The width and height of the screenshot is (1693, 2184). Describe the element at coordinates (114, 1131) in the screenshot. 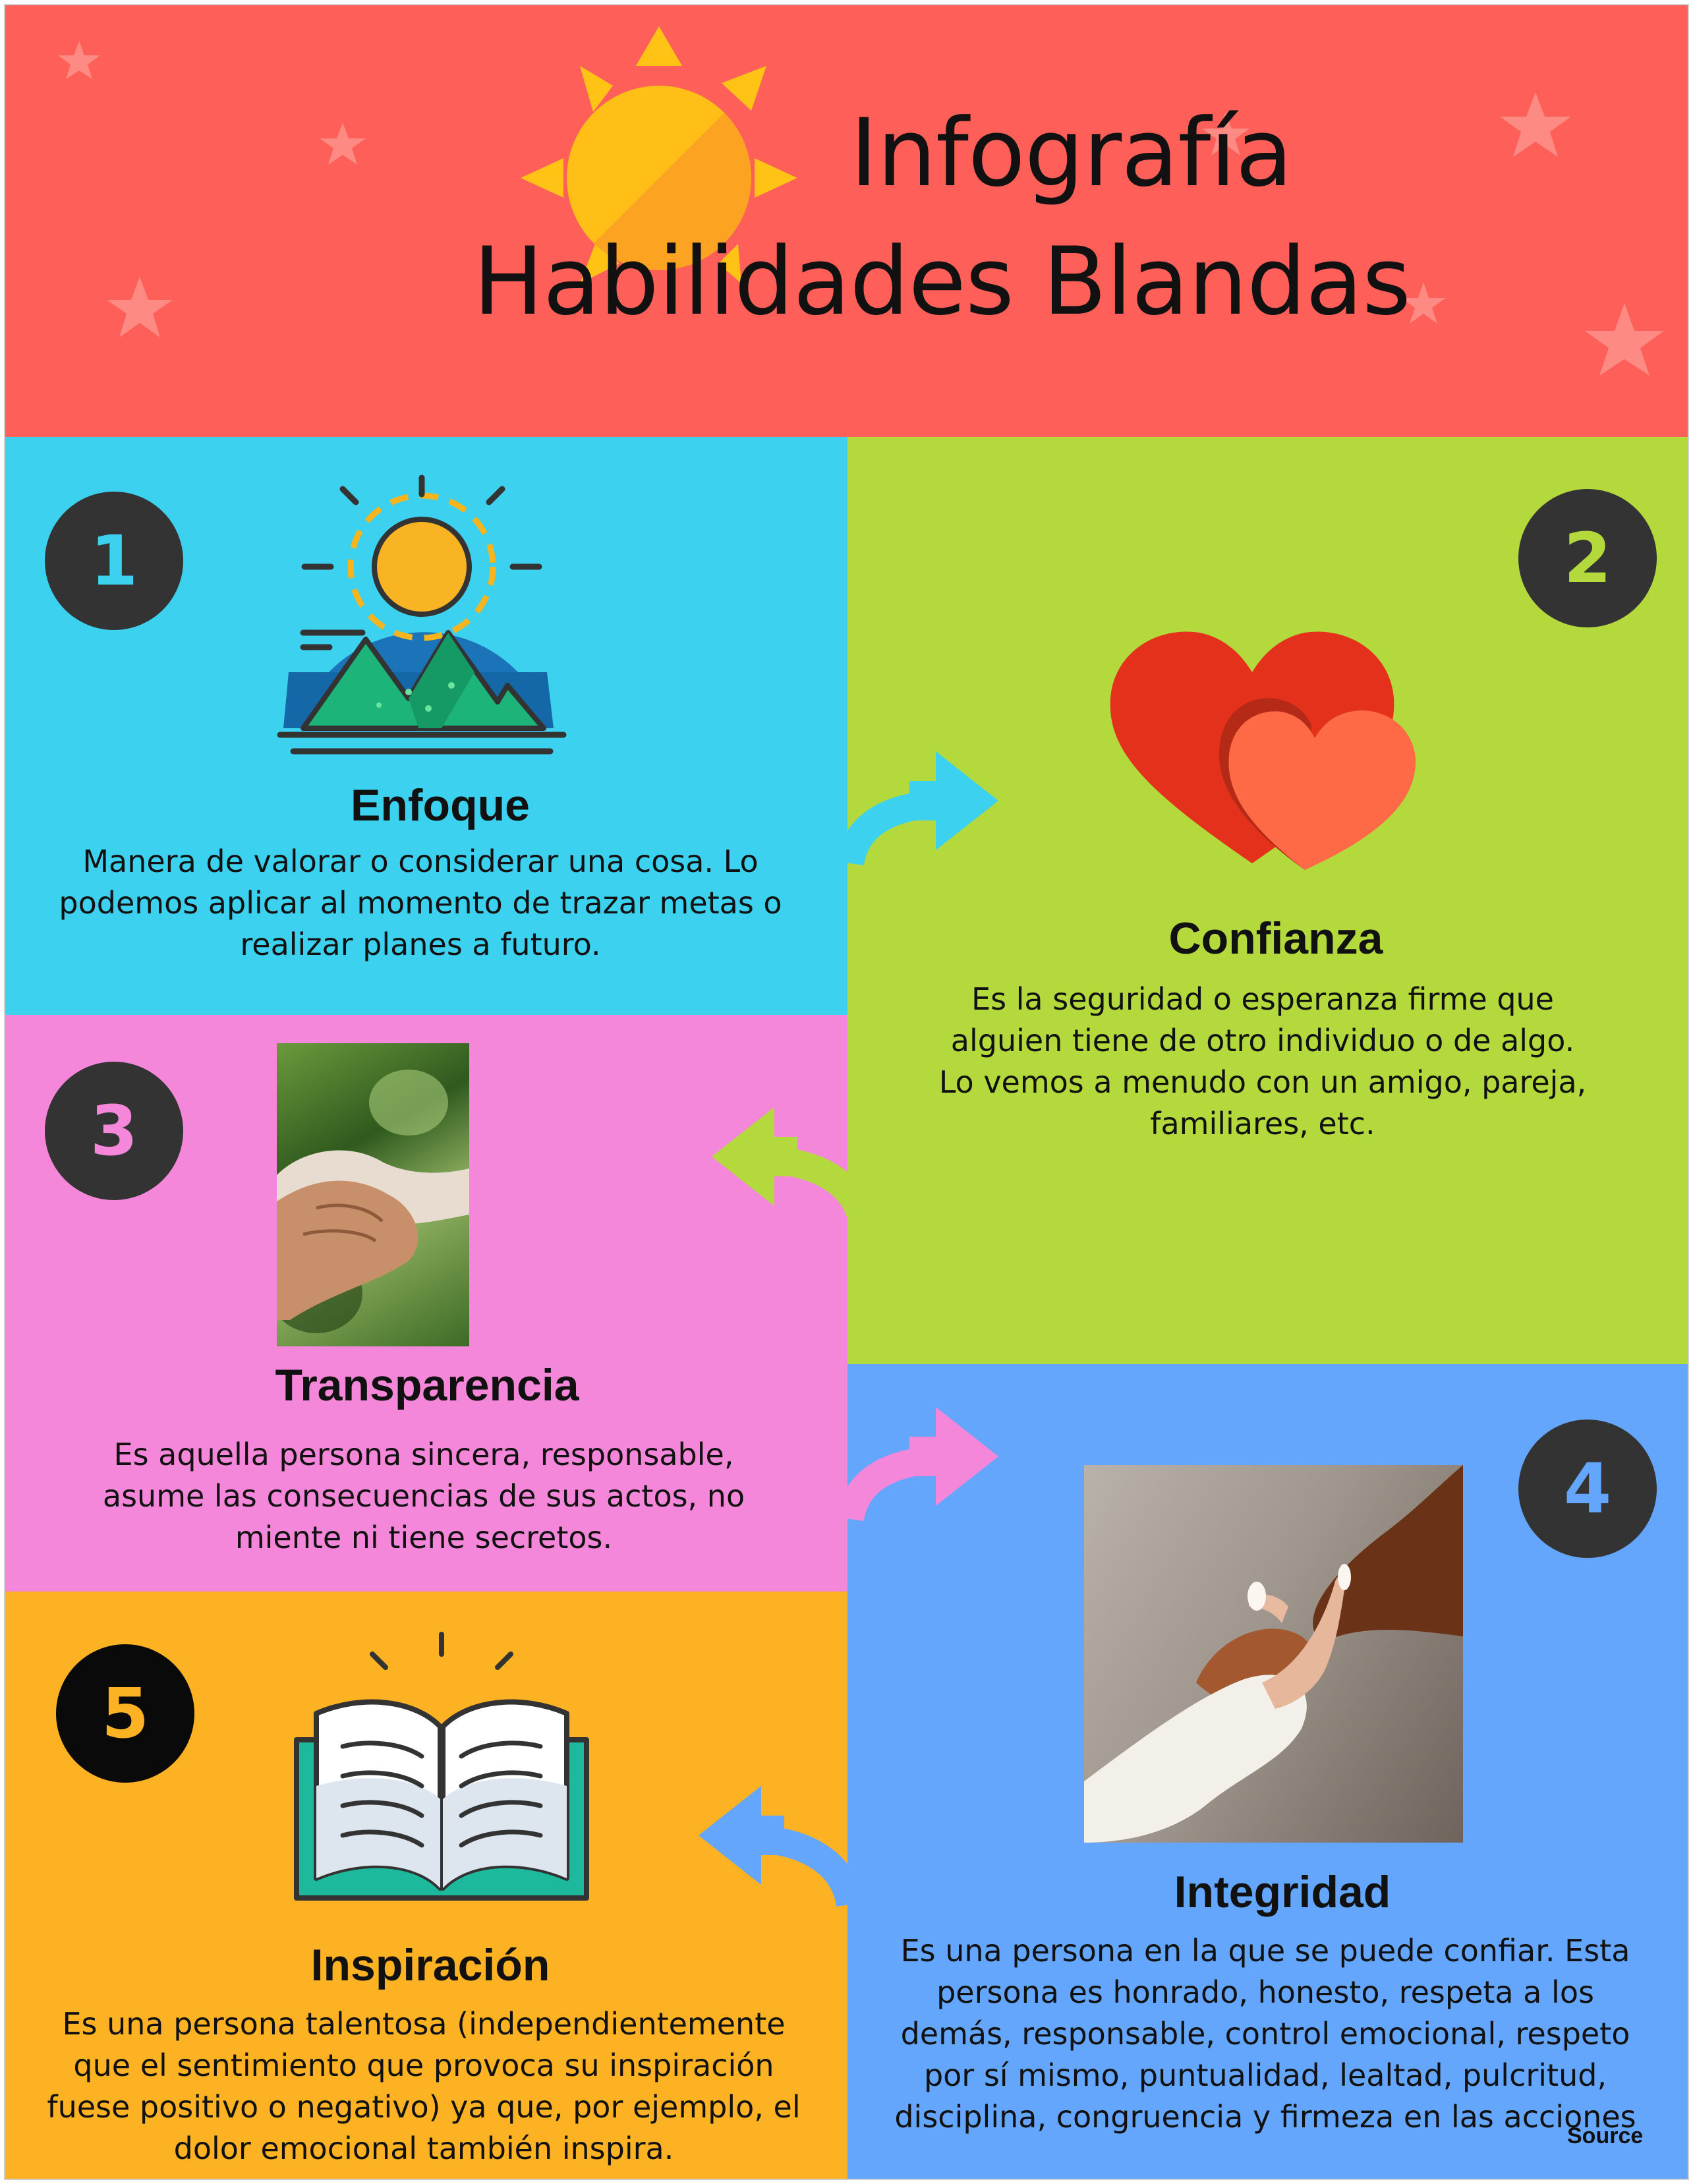

I see `badge-3: 3` at that location.